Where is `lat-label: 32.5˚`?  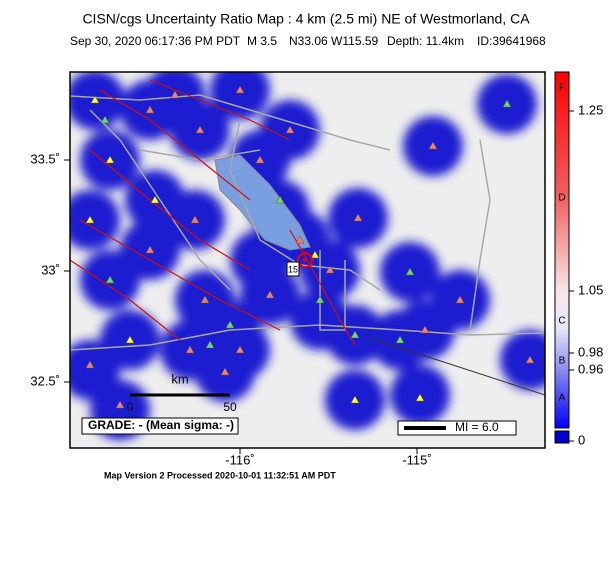
lat-label: 32.5˚ is located at coordinates (45, 380).